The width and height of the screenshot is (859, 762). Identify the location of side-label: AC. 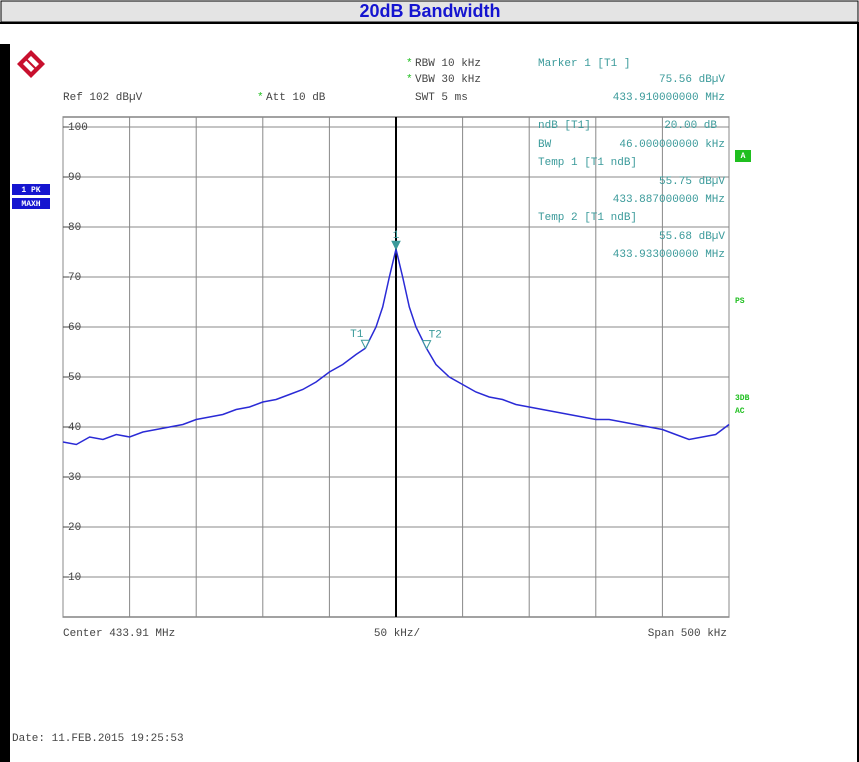
(740, 411).